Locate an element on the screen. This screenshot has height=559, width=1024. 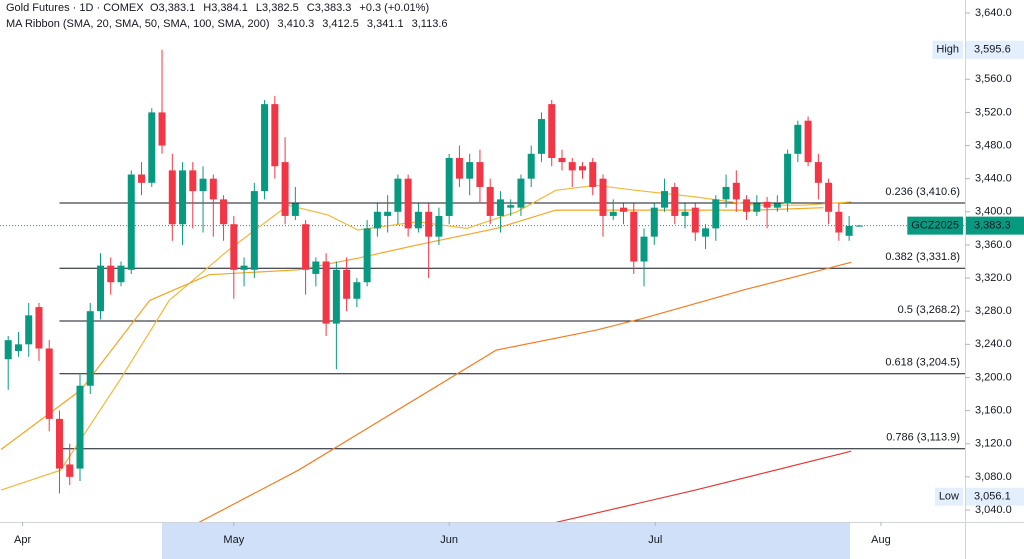
y-tick-label: 3,520.0 is located at coordinates (993, 112).